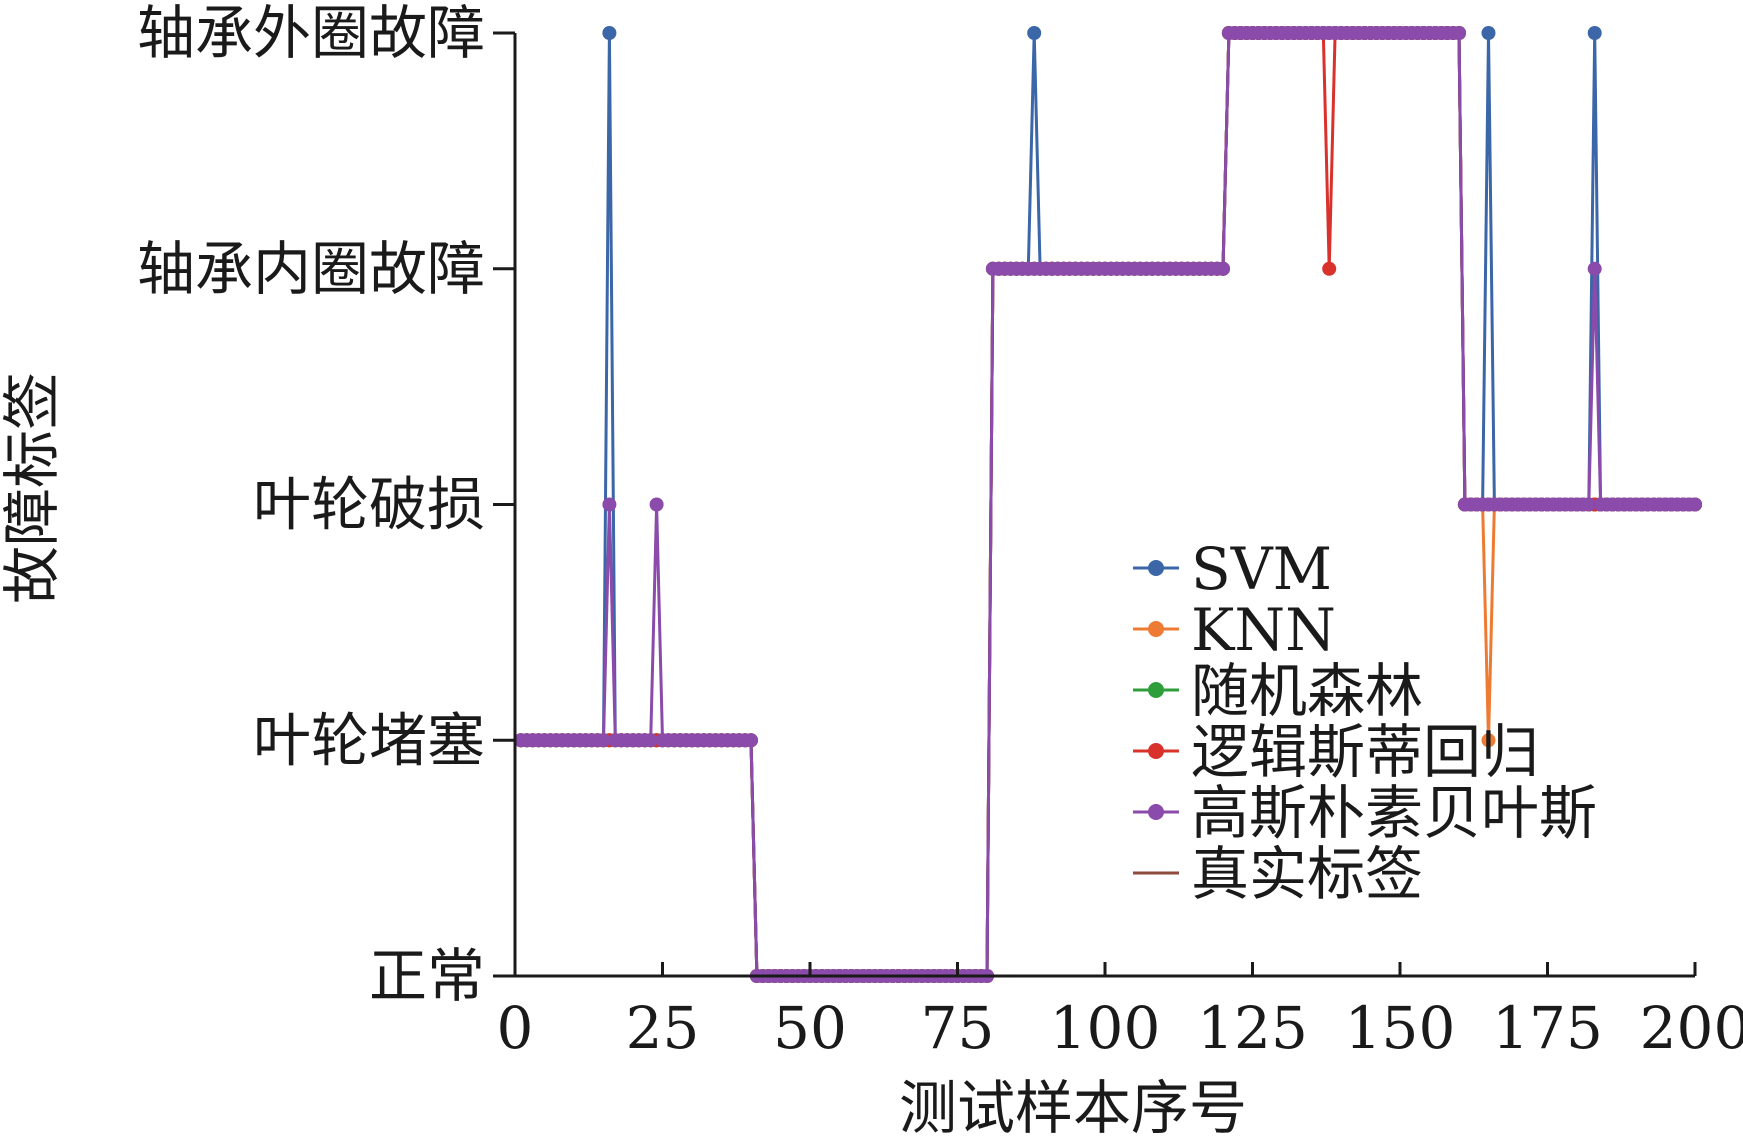 This screenshot has width=1743, height=1140. Describe the element at coordinates (33, 488) in the screenshot. I see `y-axis-label: 故障标签` at that location.